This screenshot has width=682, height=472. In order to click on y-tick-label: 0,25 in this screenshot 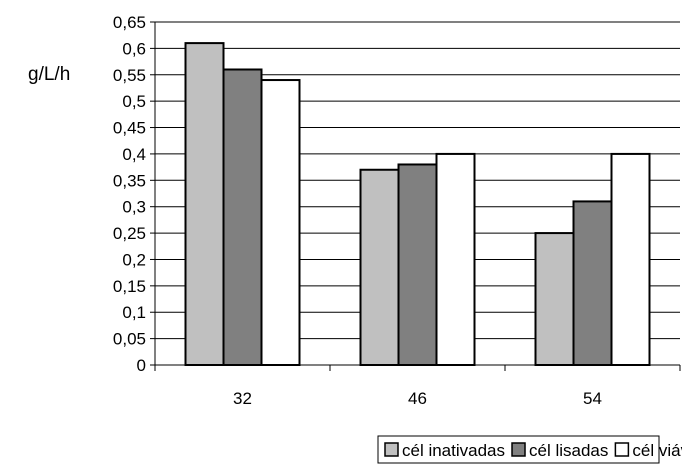, I will do `click(129, 233)`.